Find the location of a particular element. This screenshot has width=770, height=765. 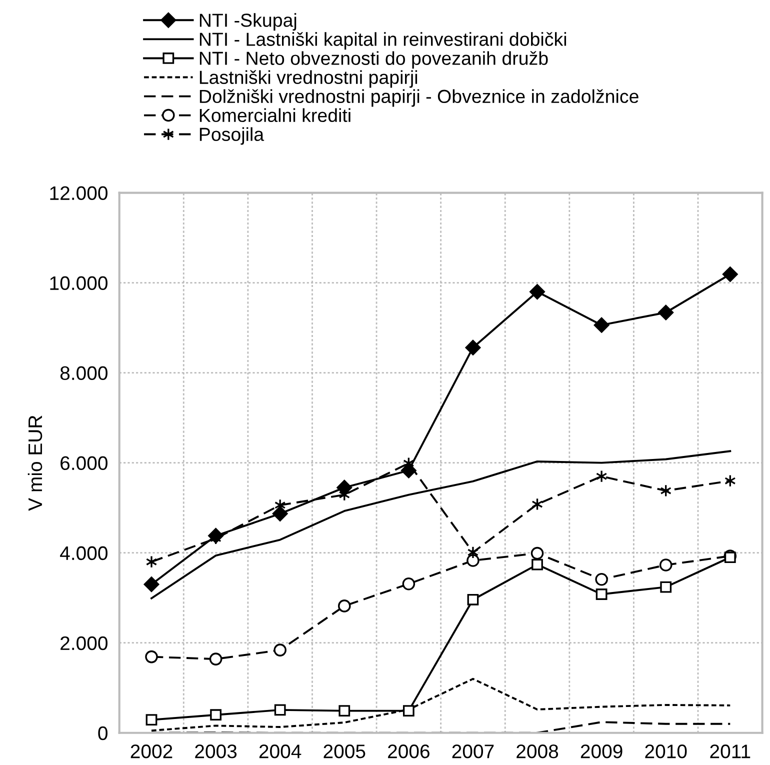

legend-label: Dolžniški vrednostni papirji - Obveznice in zadolžnice is located at coordinates (419, 98).